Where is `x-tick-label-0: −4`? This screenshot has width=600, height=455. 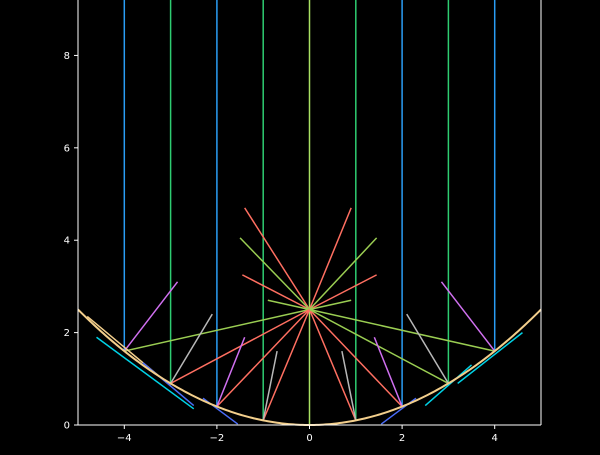
x-tick-label-0: −4 is located at coordinates (124, 438).